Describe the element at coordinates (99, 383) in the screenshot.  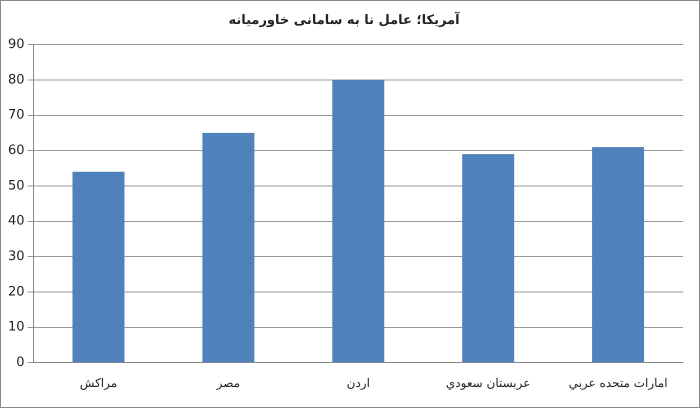
I see `x-tick-label: مراکش` at that location.